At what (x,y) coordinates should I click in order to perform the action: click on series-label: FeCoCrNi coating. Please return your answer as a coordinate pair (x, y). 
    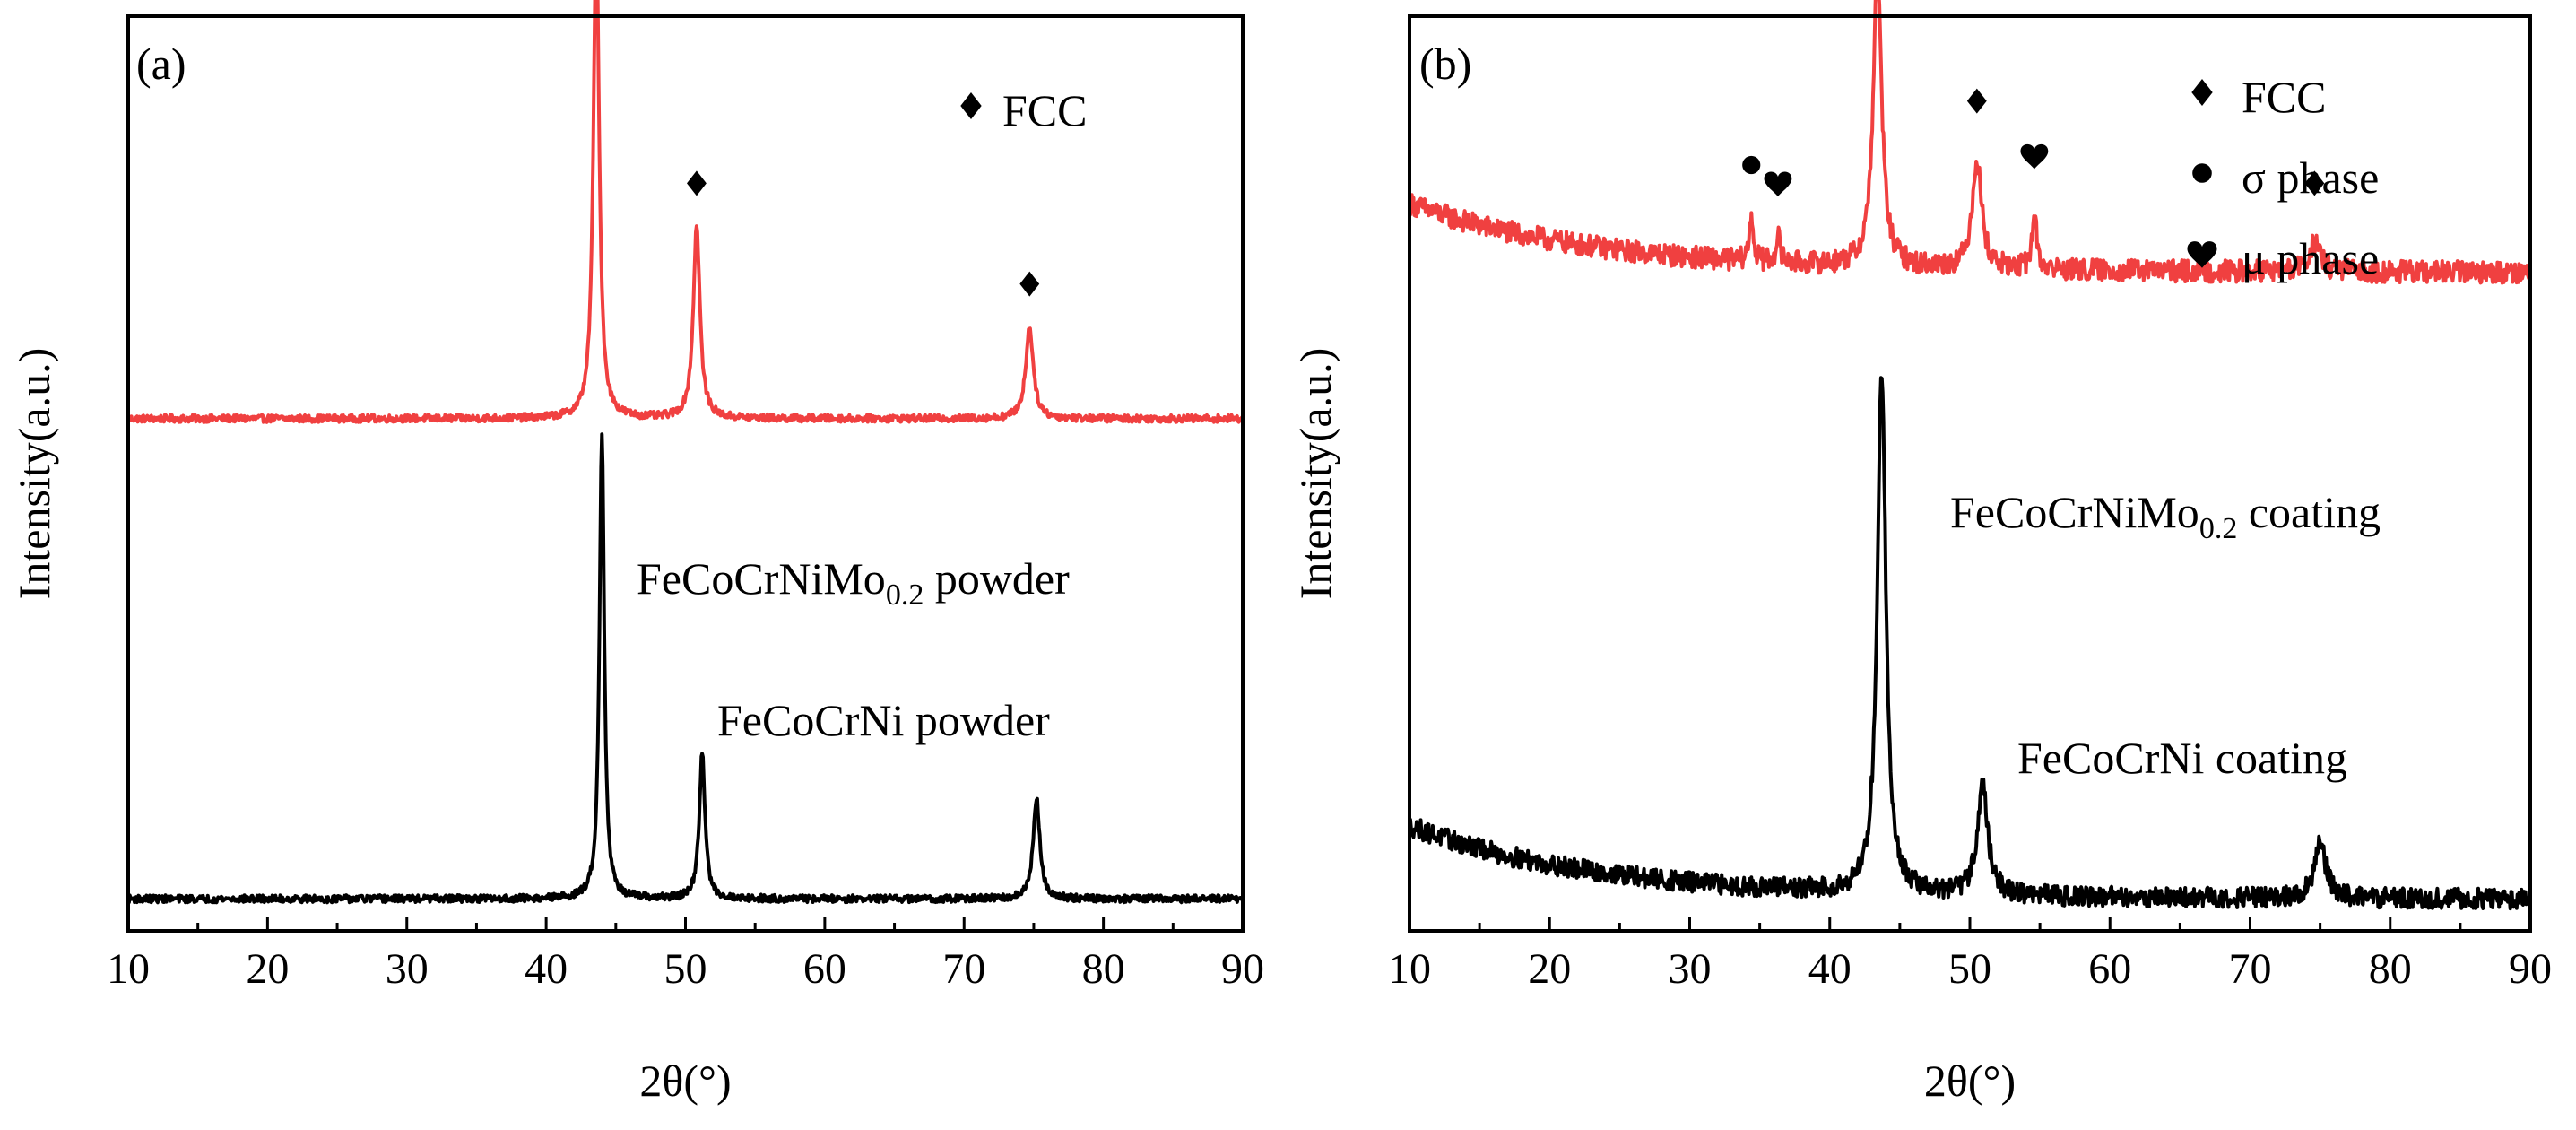
    Looking at the image, I should click on (2182, 758).